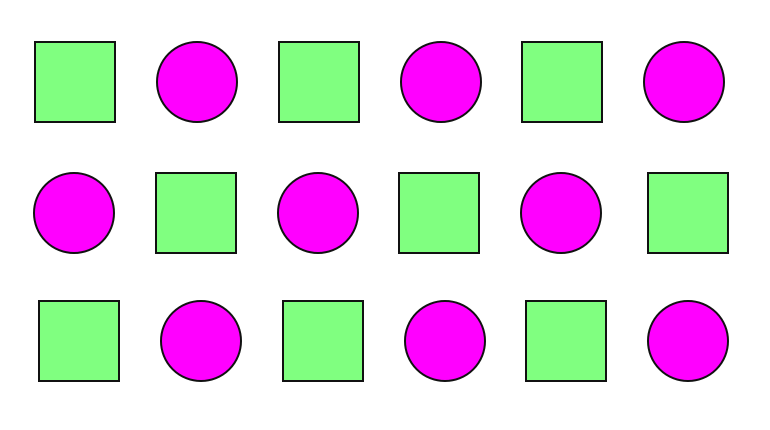 This screenshot has height=430, width=770. I want to click on magenta-circle-r1-c4, so click(441, 82).